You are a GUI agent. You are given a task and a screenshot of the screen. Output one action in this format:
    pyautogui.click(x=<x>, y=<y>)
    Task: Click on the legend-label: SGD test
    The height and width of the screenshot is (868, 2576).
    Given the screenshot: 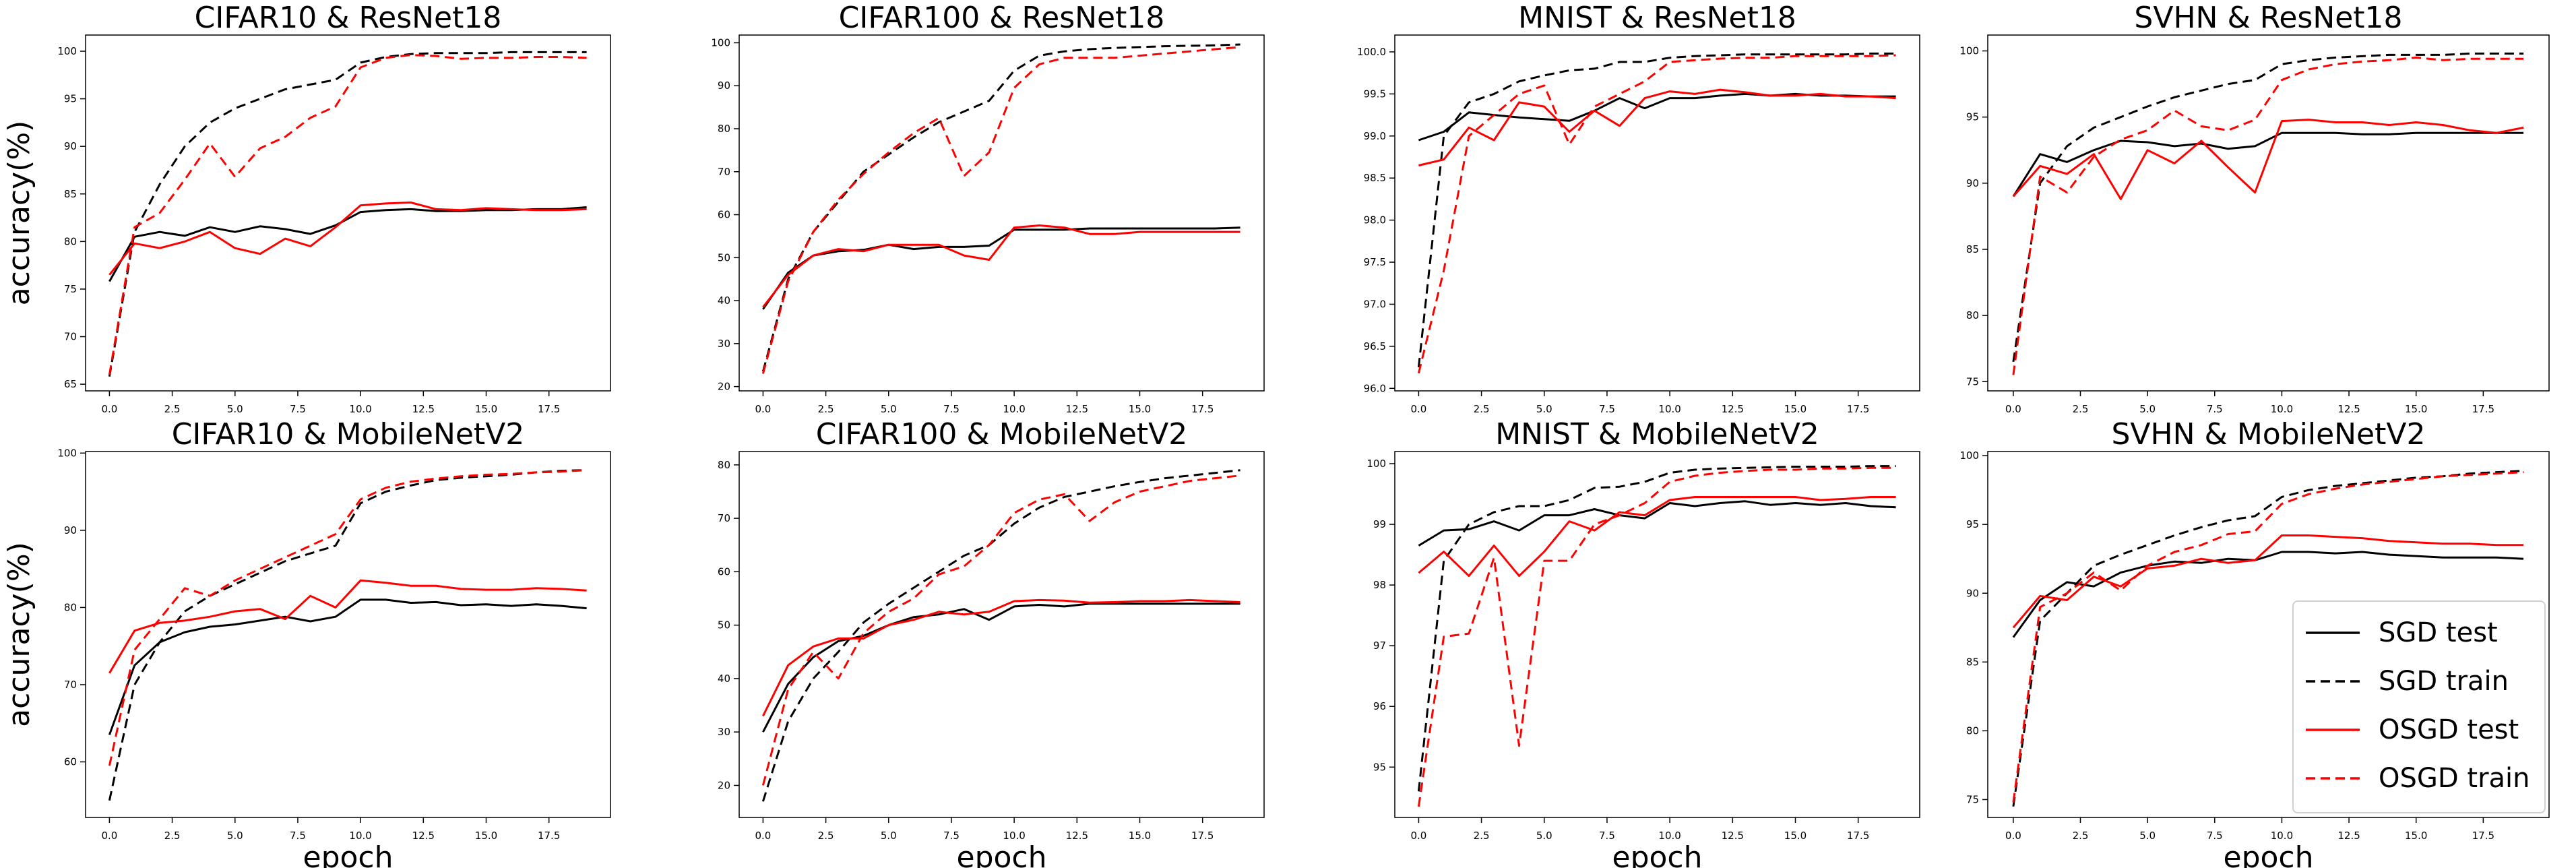 What is the action you would take?
    pyautogui.click(x=2438, y=632)
    